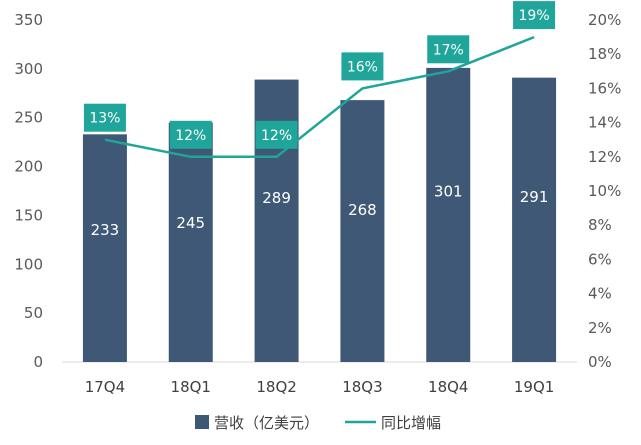 Image resolution: width=641 pixels, height=445 pixels. What do you see at coordinates (202, 422) in the screenshot?
I see `legend-swatch-revenue` at bounding box center [202, 422].